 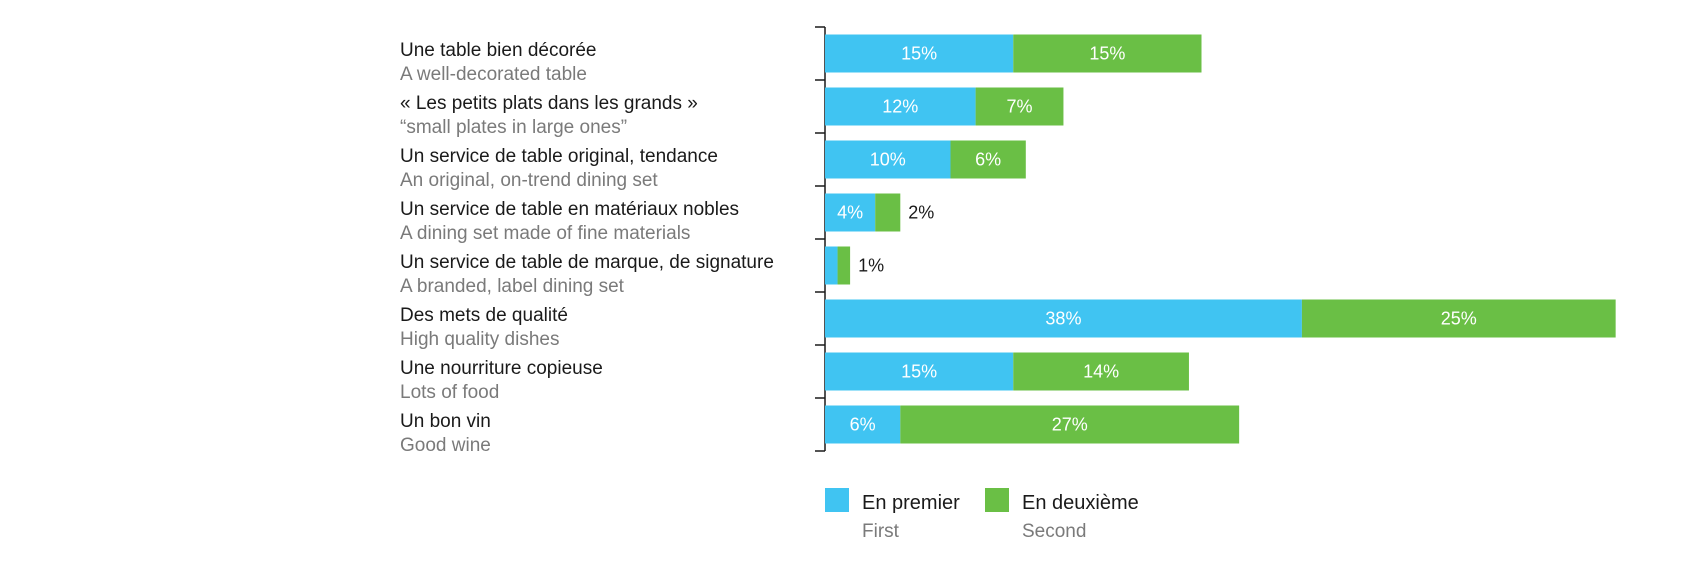 I want to click on data-label: 14%, so click(x=1101, y=372).